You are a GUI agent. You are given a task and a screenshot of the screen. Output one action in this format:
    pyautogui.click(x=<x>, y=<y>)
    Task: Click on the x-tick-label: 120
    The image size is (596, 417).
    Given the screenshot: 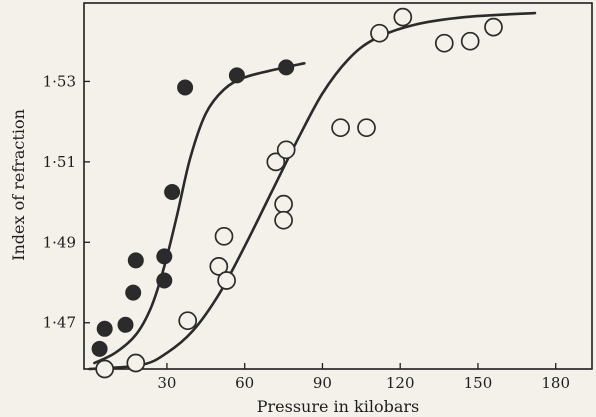 What is the action you would take?
    pyautogui.click(x=400, y=383)
    